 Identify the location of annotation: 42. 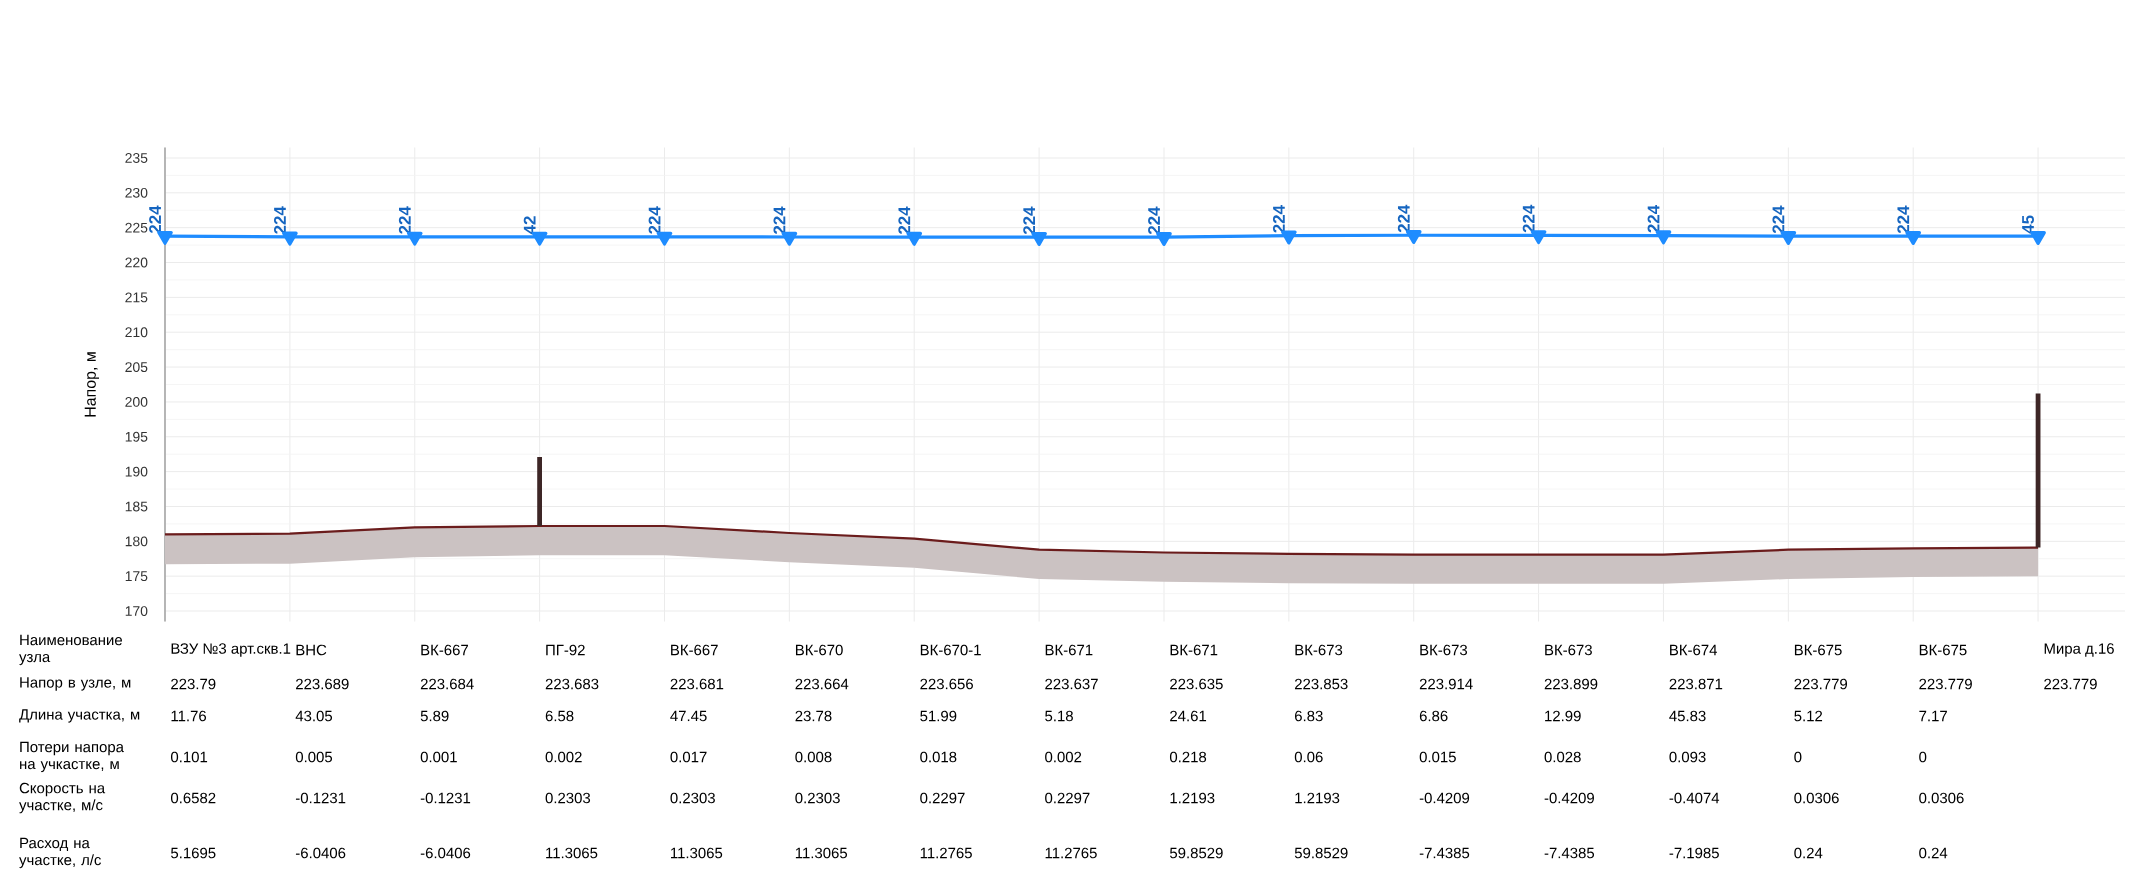
(529, 225).